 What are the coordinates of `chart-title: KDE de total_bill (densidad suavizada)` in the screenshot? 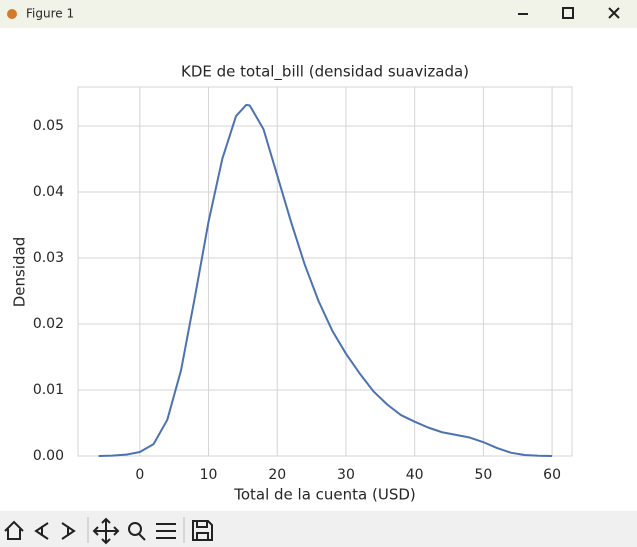 It's located at (325, 72).